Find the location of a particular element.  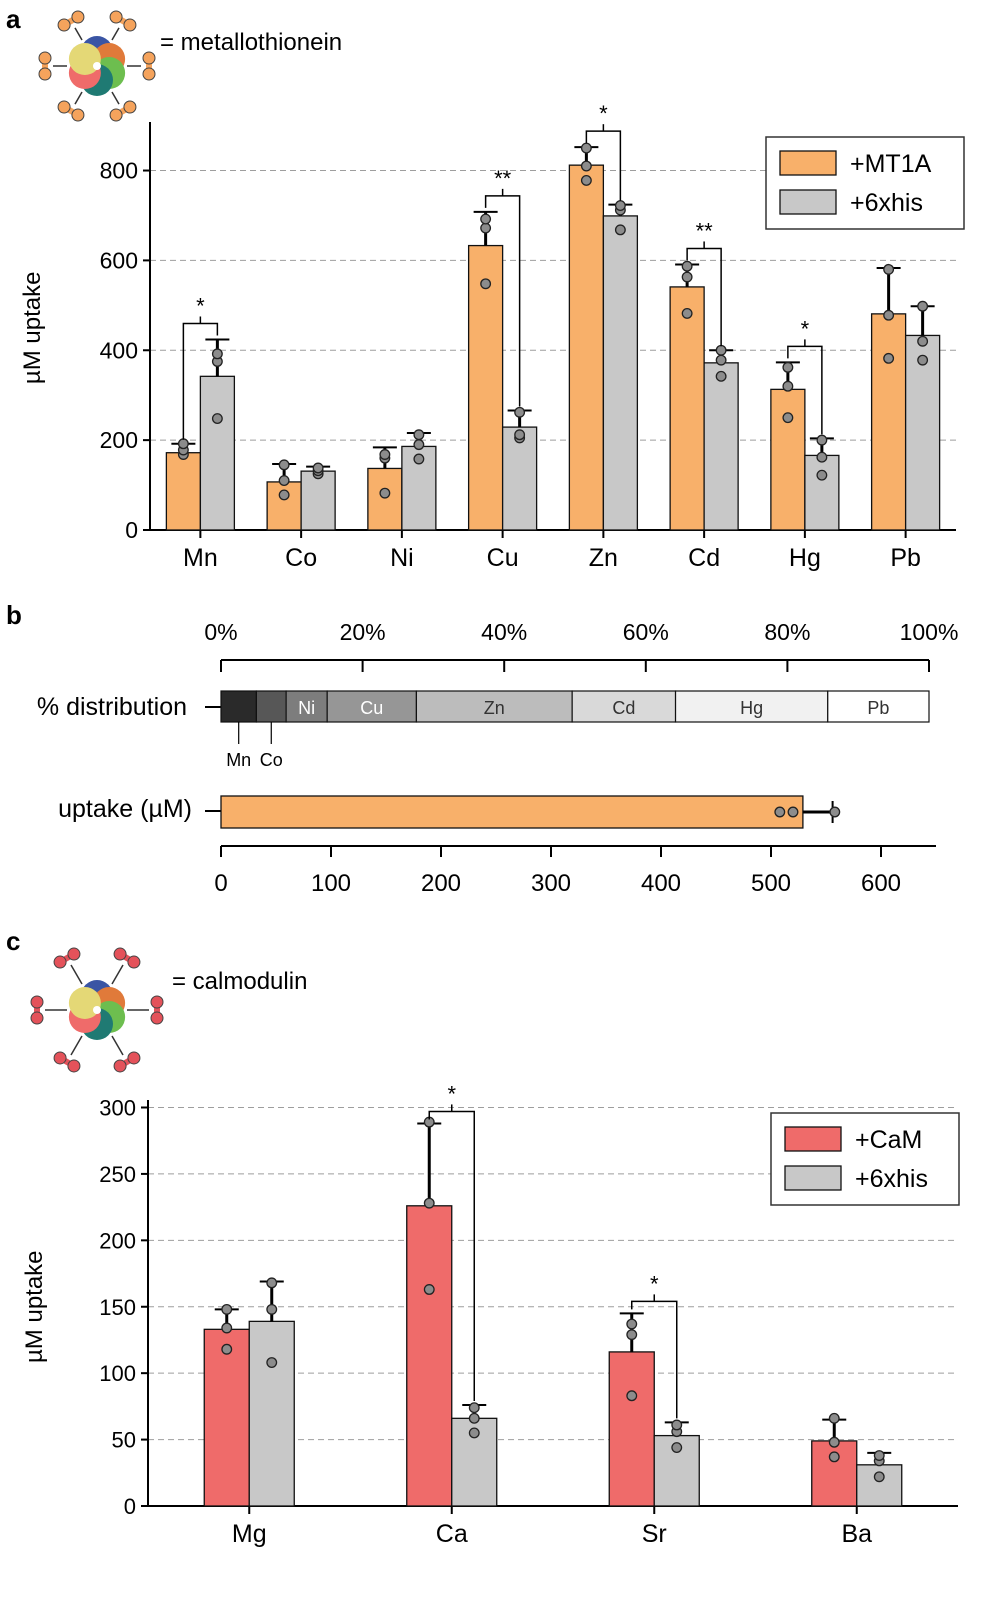

x-tick-label: Cd is located at coordinates (704, 558).